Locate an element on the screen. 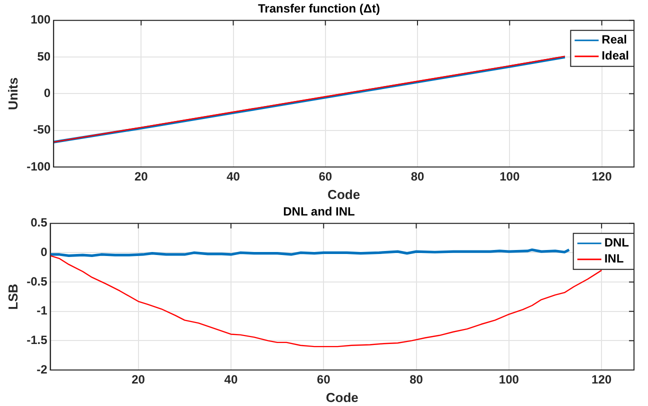 Image resolution: width=648 pixels, height=406 pixels. y-tick-label: 50 is located at coordinates (44, 56).